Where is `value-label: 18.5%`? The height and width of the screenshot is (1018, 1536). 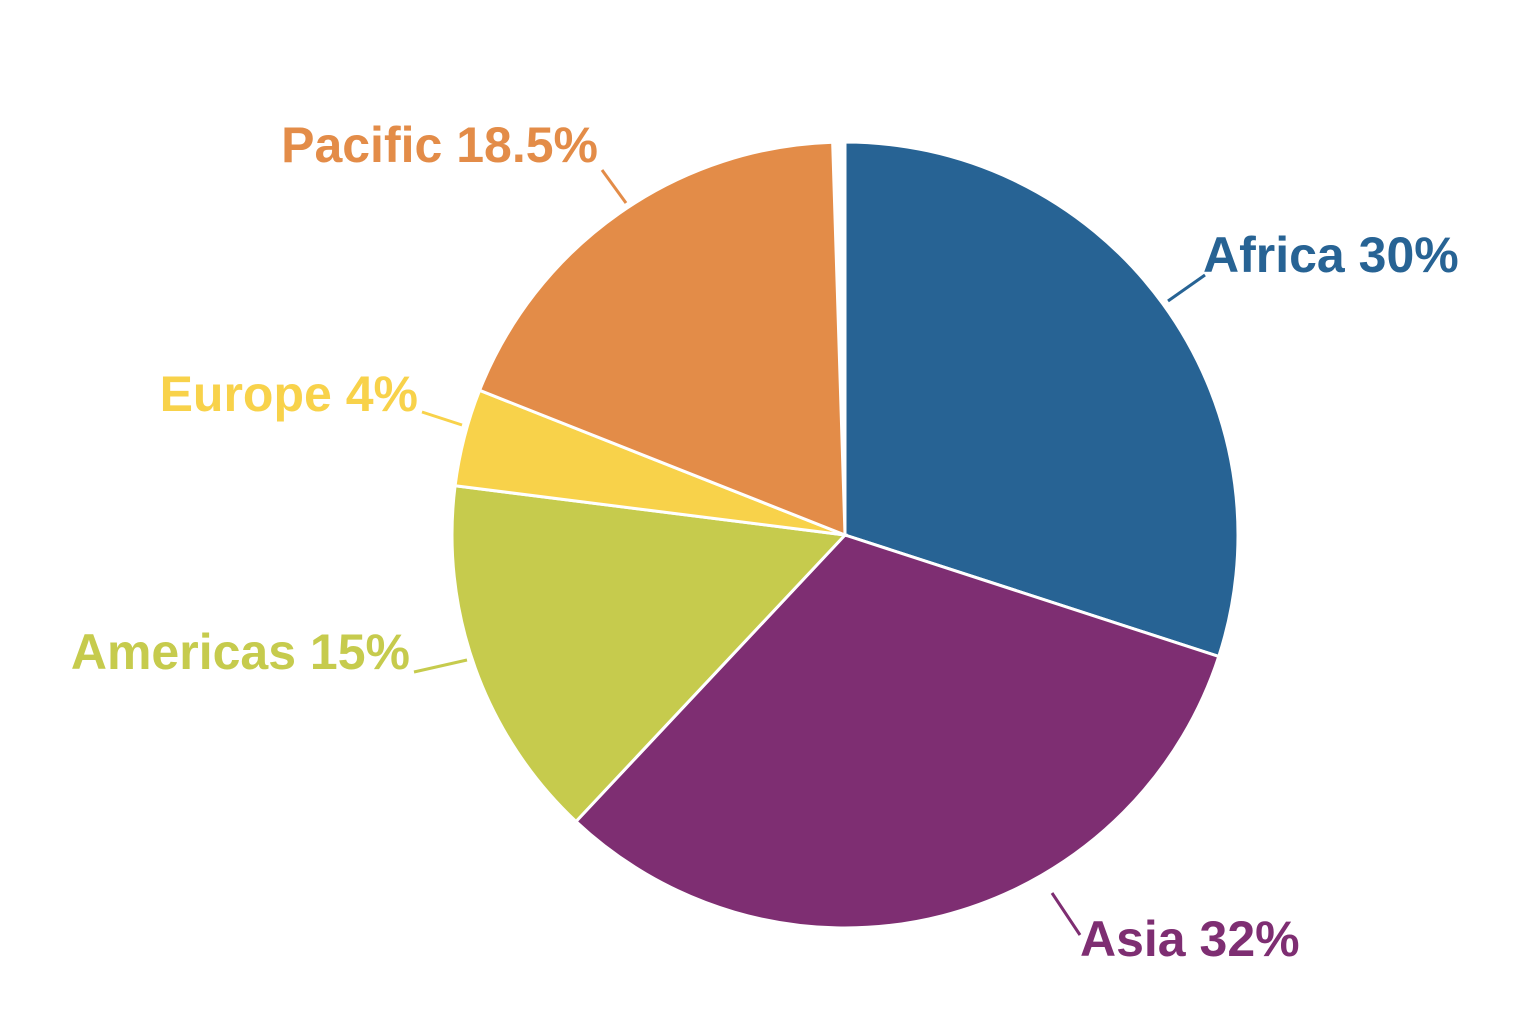 value-label: 18.5% is located at coordinates (527, 145).